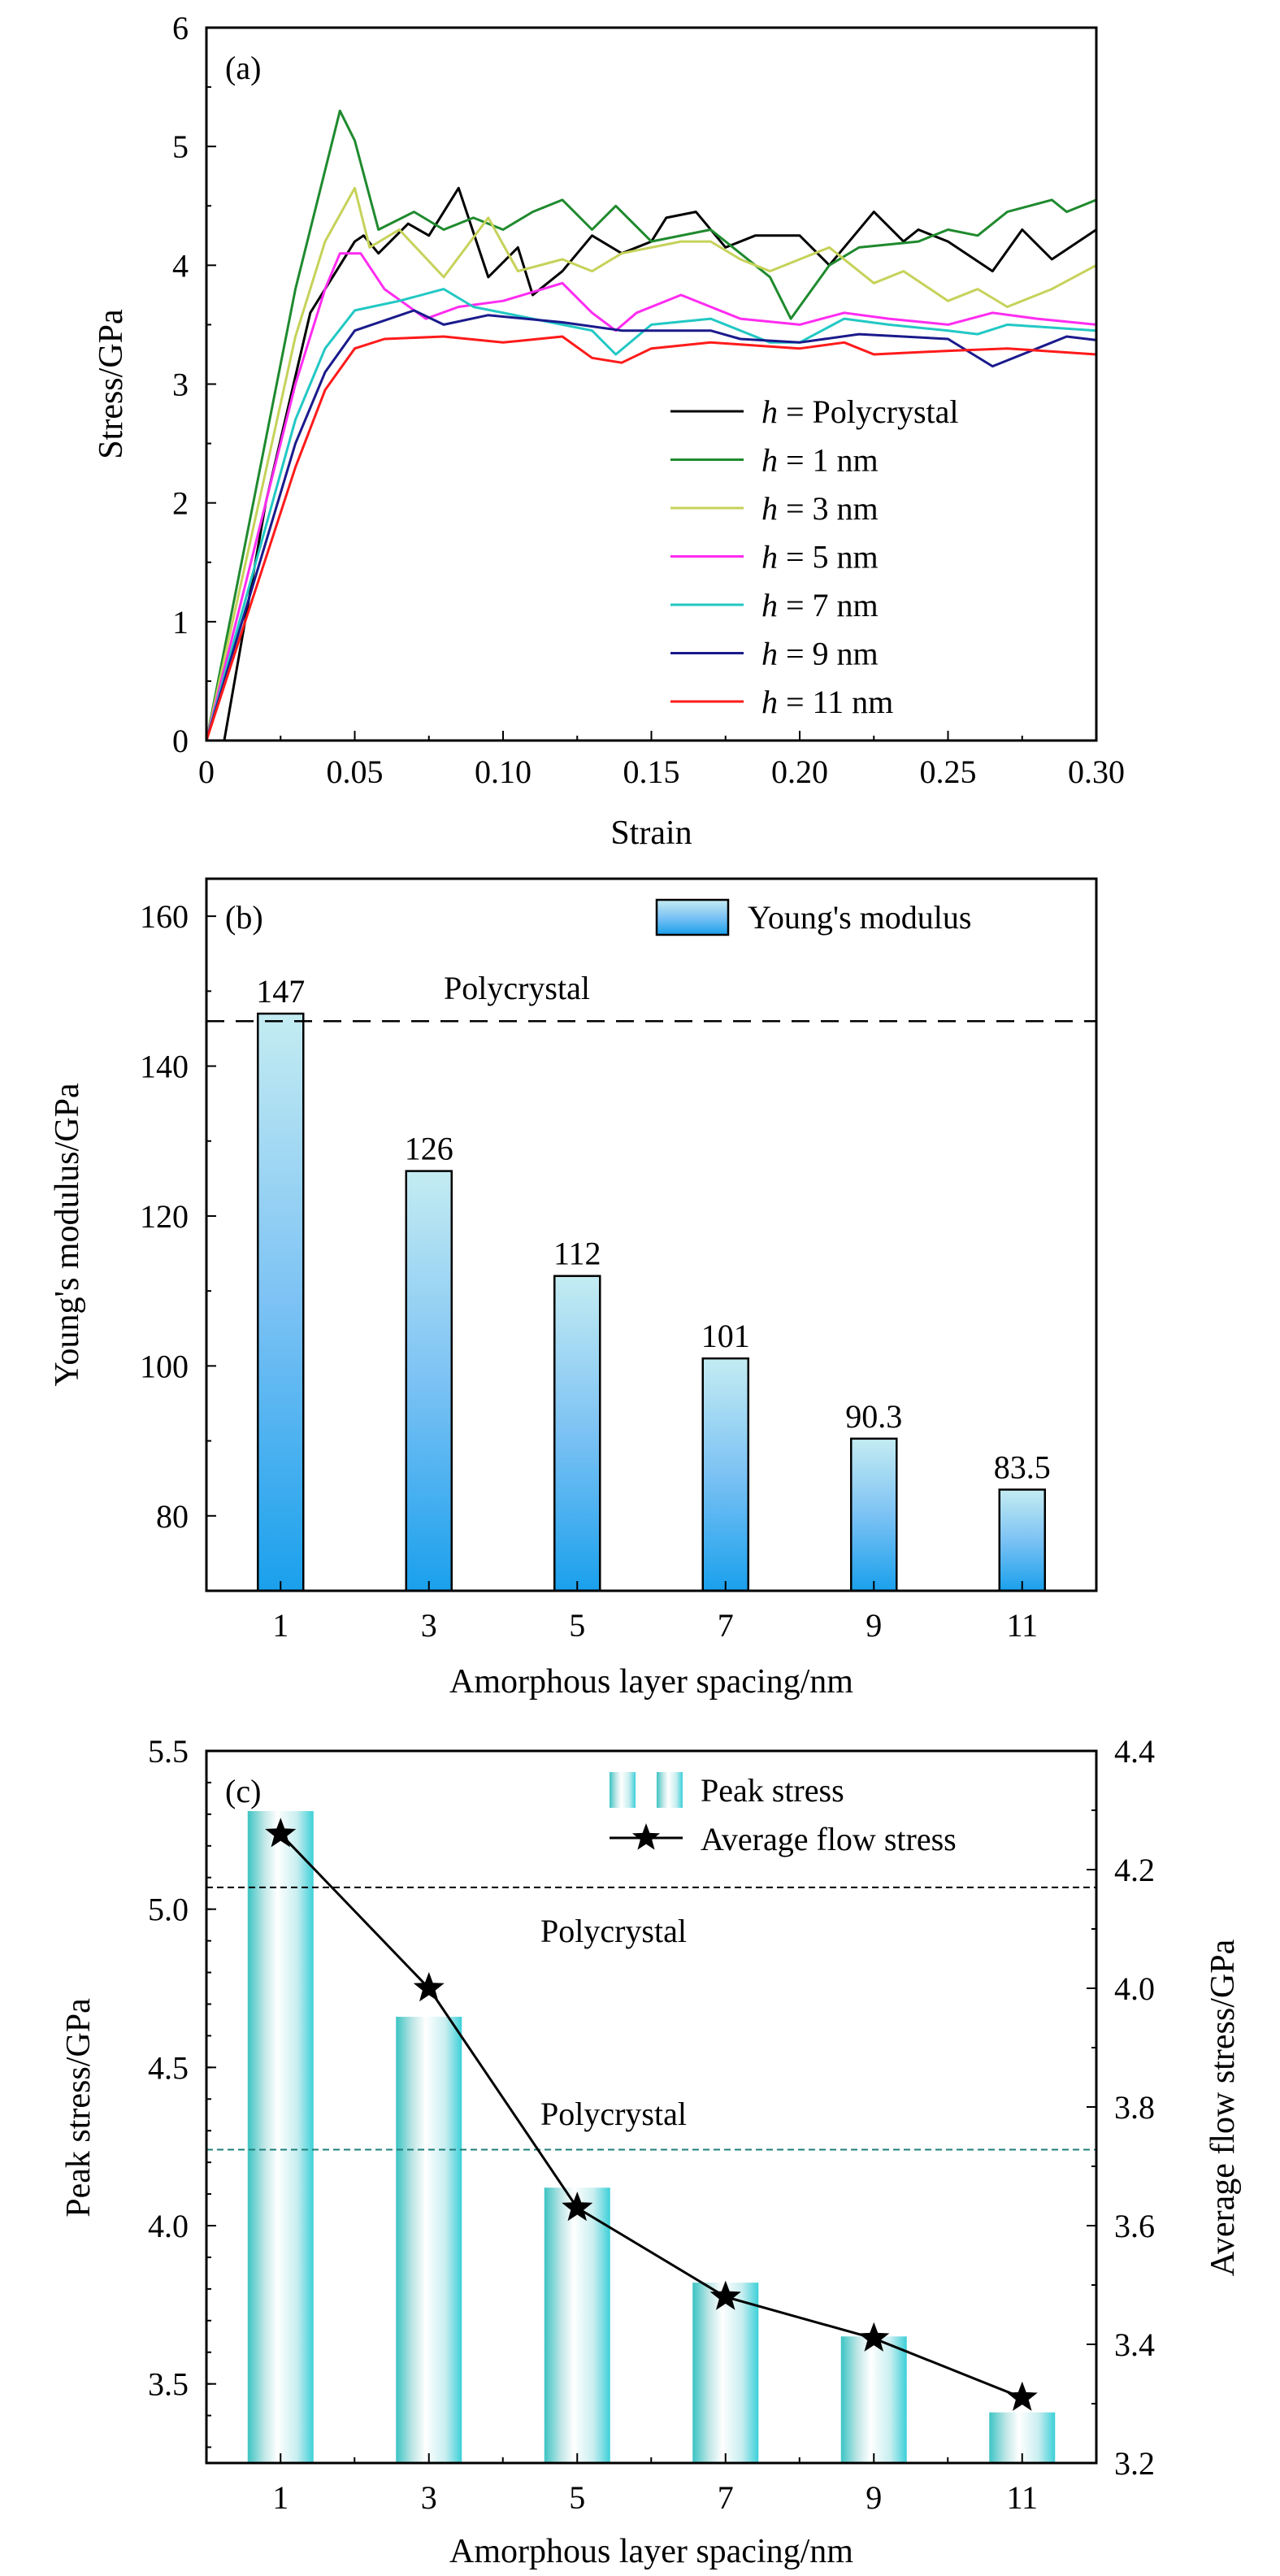 This screenshot has width=1280, height=2576. What do you see at coordinates (206, 772) in the screenshot?
I see `x-tick-label: 0` at bounding box center [206, 772].